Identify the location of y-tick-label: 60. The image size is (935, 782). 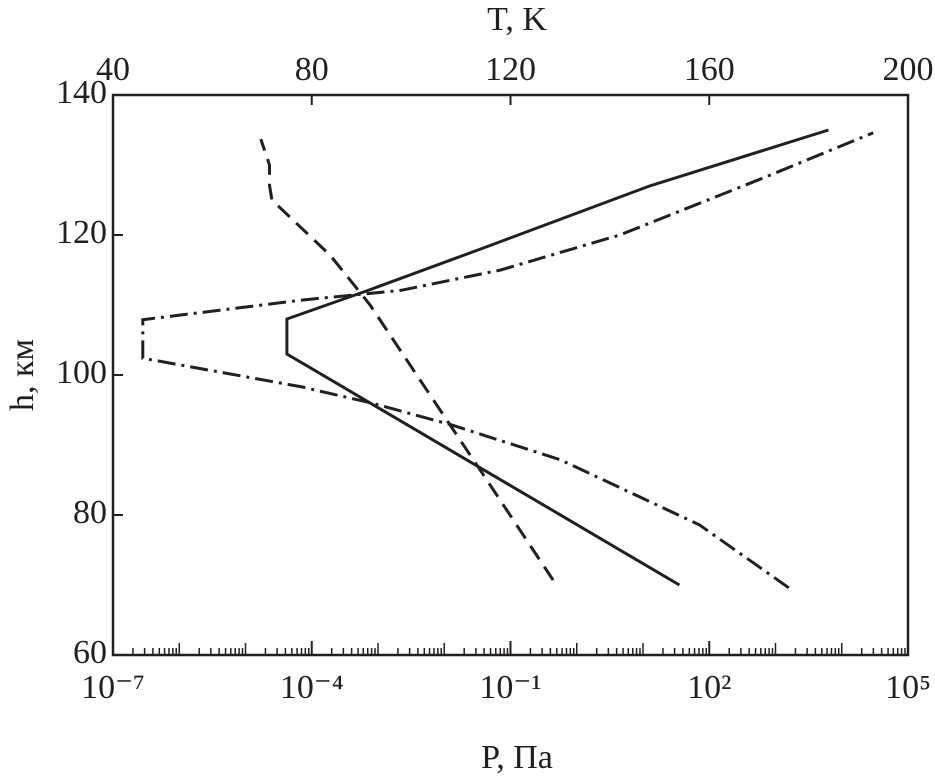
(90, 652).